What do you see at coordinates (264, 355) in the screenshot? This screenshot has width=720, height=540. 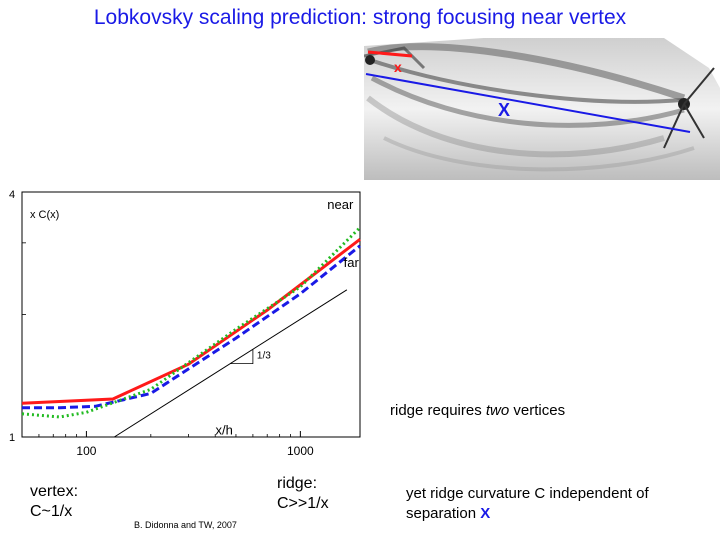 I see `slope-label: 1/3` at bounding box center [264, 355].